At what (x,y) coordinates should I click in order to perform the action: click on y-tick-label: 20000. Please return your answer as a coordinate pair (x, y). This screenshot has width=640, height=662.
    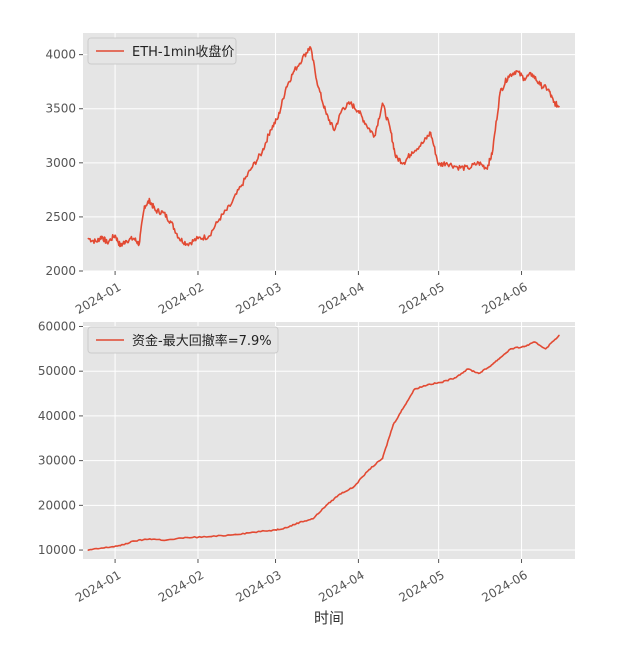
    Looking at the image, I should click on (57, 505).